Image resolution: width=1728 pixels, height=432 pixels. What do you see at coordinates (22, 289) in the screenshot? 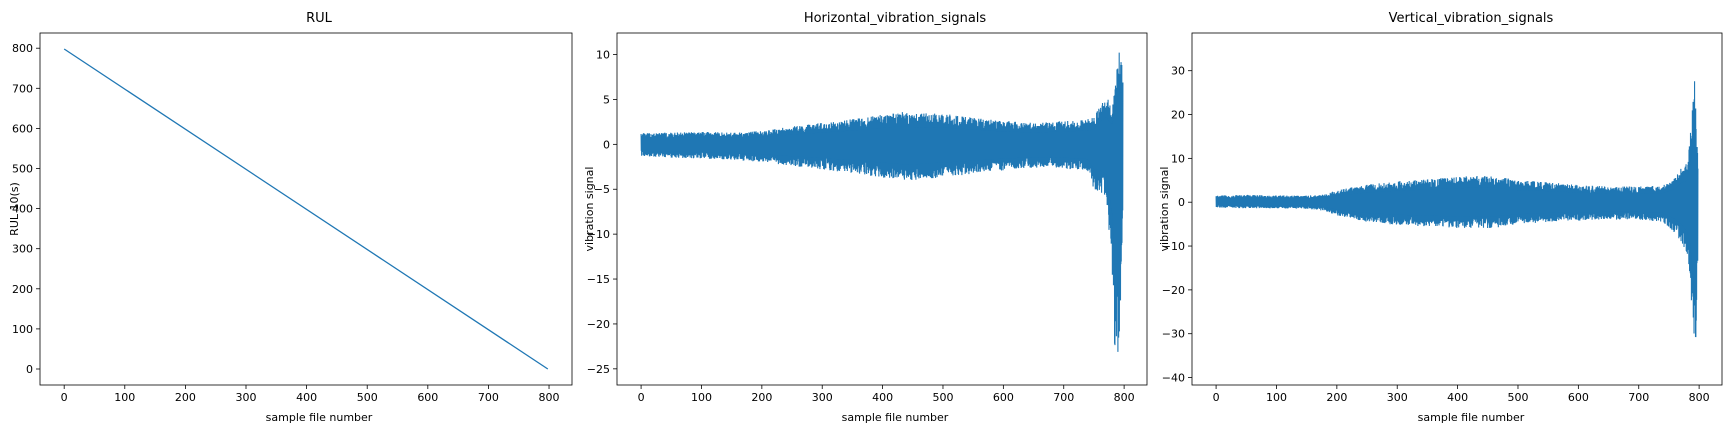
I see `y-tick-label: 200` at bounding box center [22, 289].